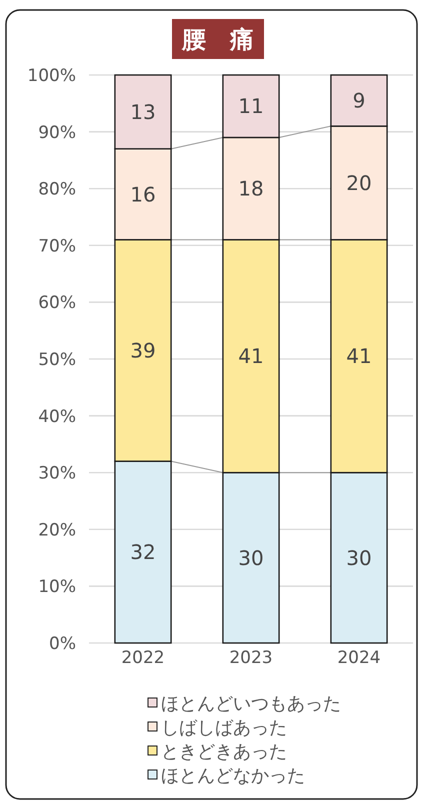 This screenshot has width=423, height=803. I want to click on data-label: 11, so click(251, 106).